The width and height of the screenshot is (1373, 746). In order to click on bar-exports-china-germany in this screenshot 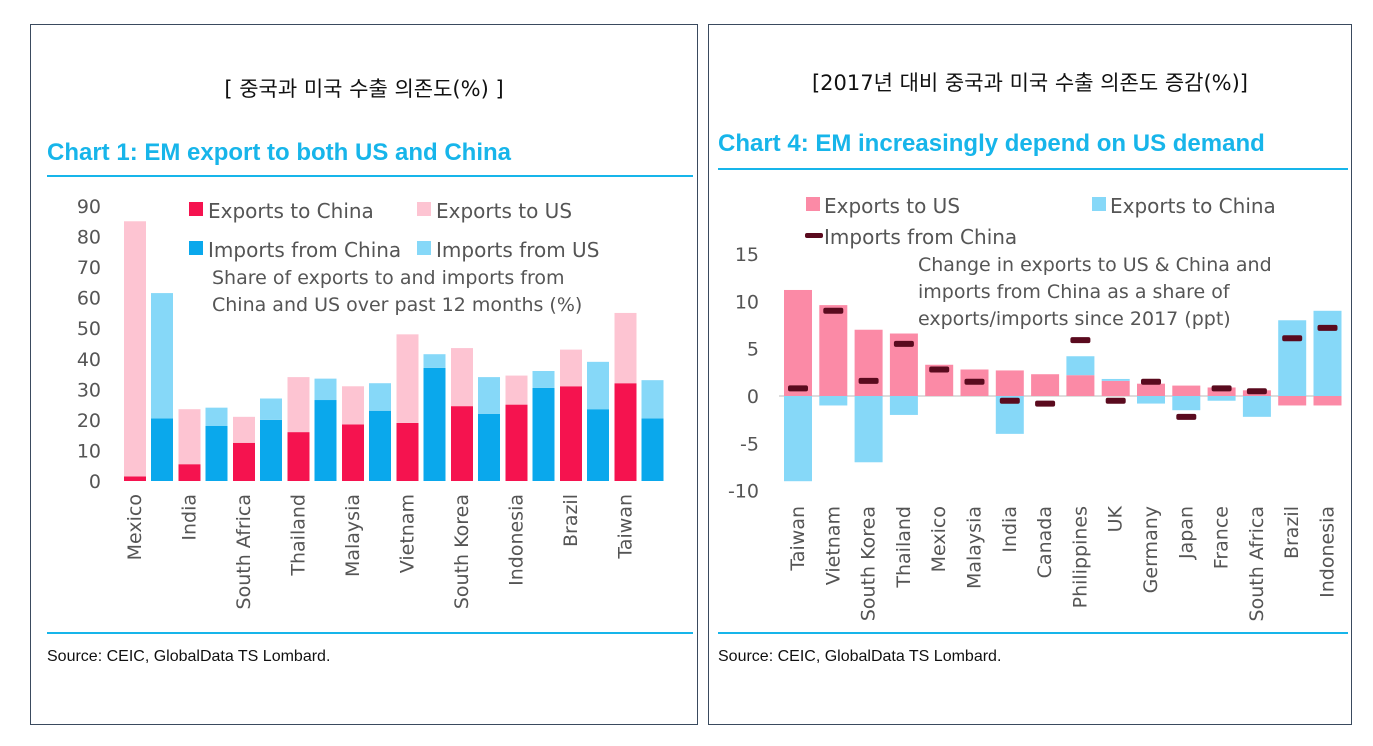, I will do `click(1151, 400)`.